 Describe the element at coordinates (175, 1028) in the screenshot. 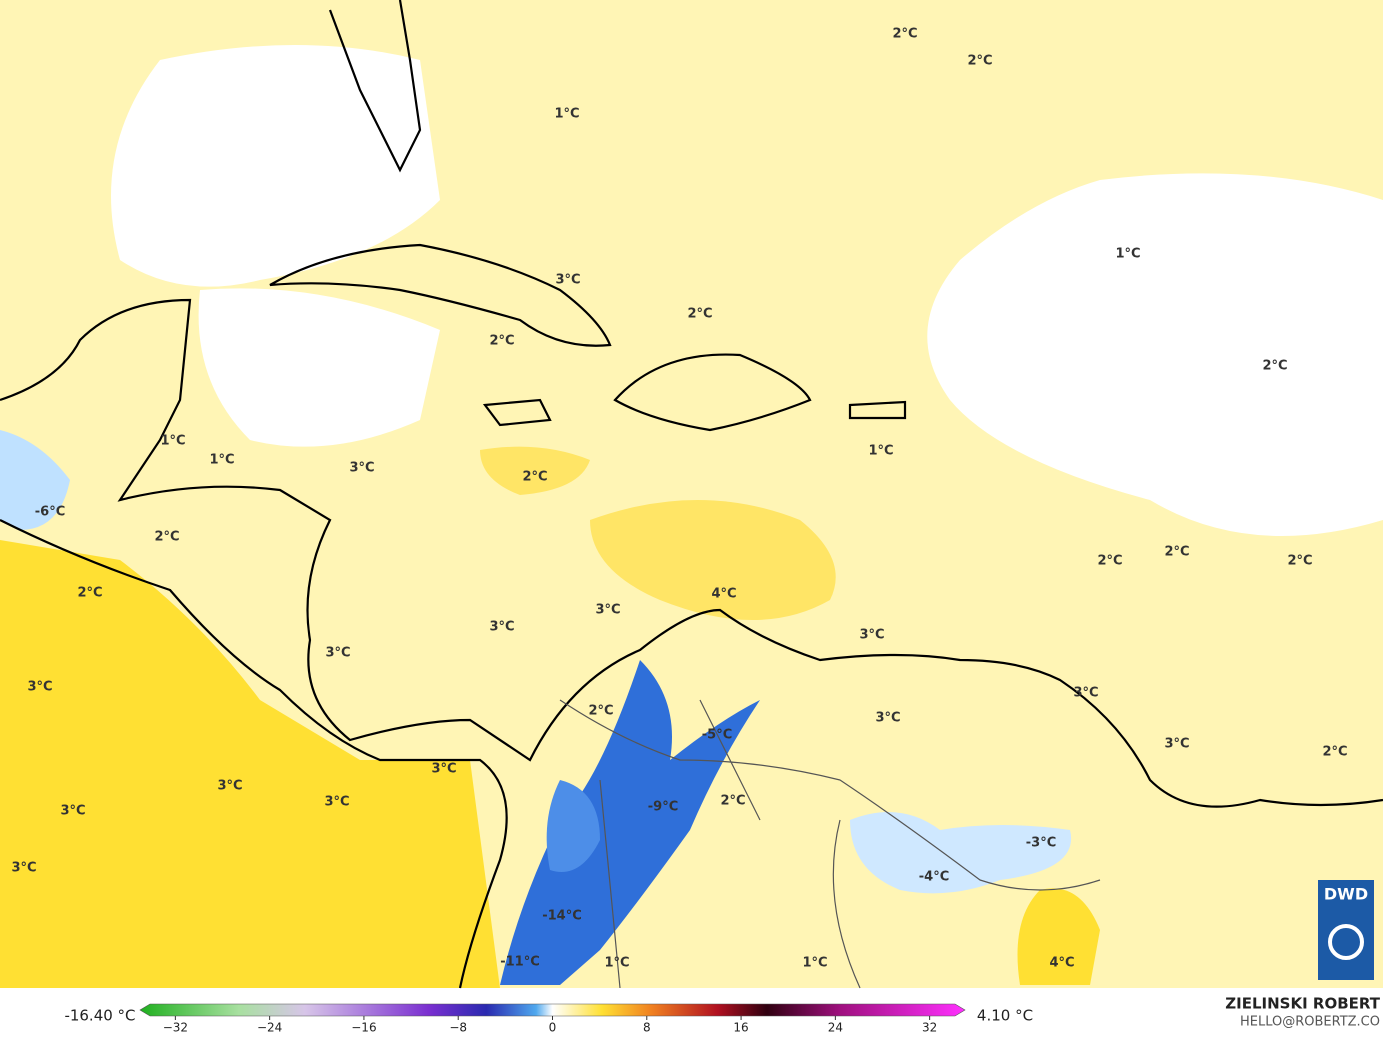

I see `colorbar-tick-label: −32` at that location.